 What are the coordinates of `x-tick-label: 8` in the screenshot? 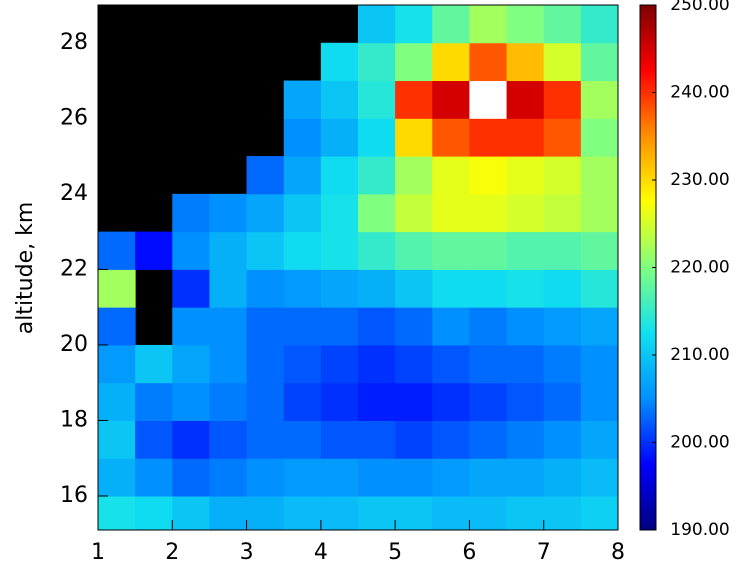 It's located at (618, 552).